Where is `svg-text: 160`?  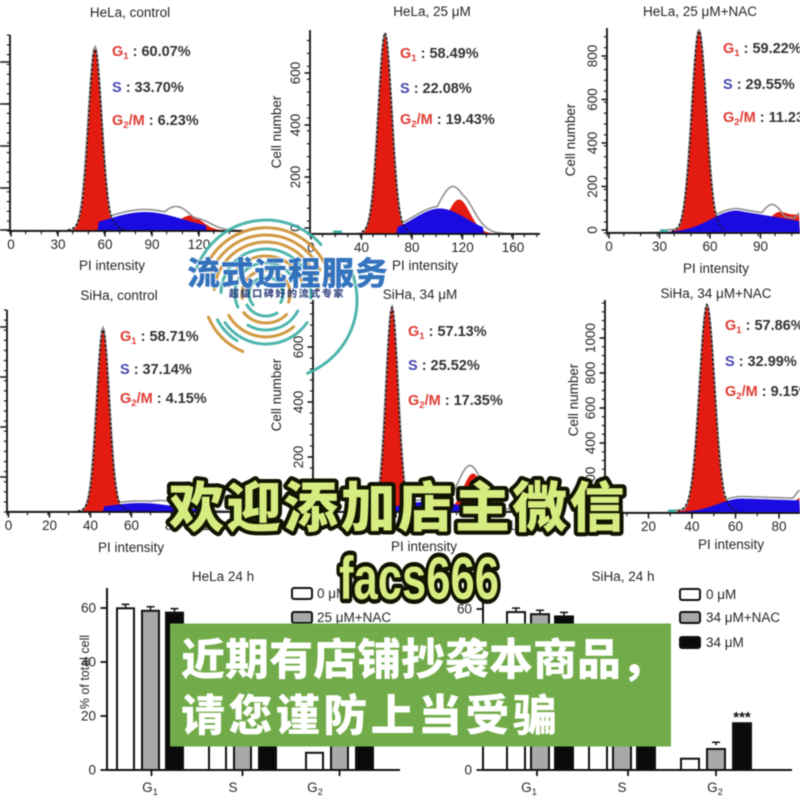 svg-text: 160 is located at coordinates (513, 247).